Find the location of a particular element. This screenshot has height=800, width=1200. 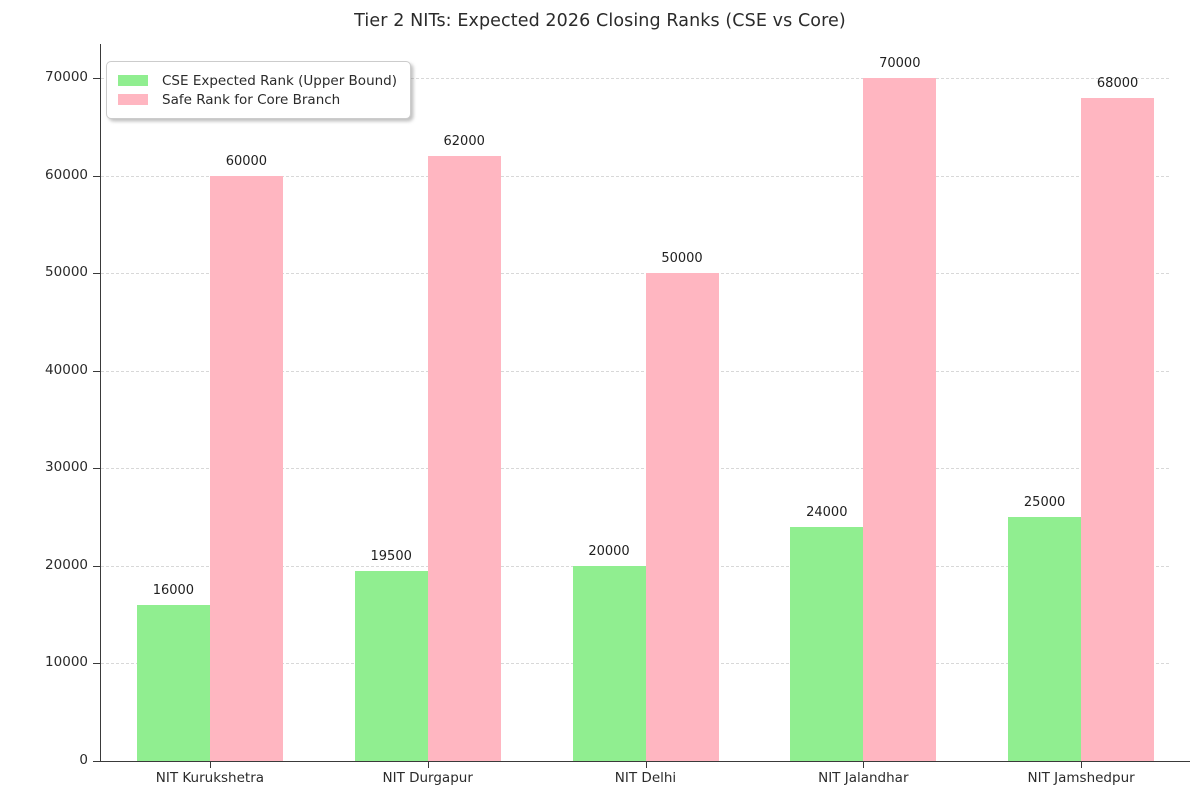

legend-item-cse: CSE Expected Rank (Upper Bound) is located at coordinates (257, 80).